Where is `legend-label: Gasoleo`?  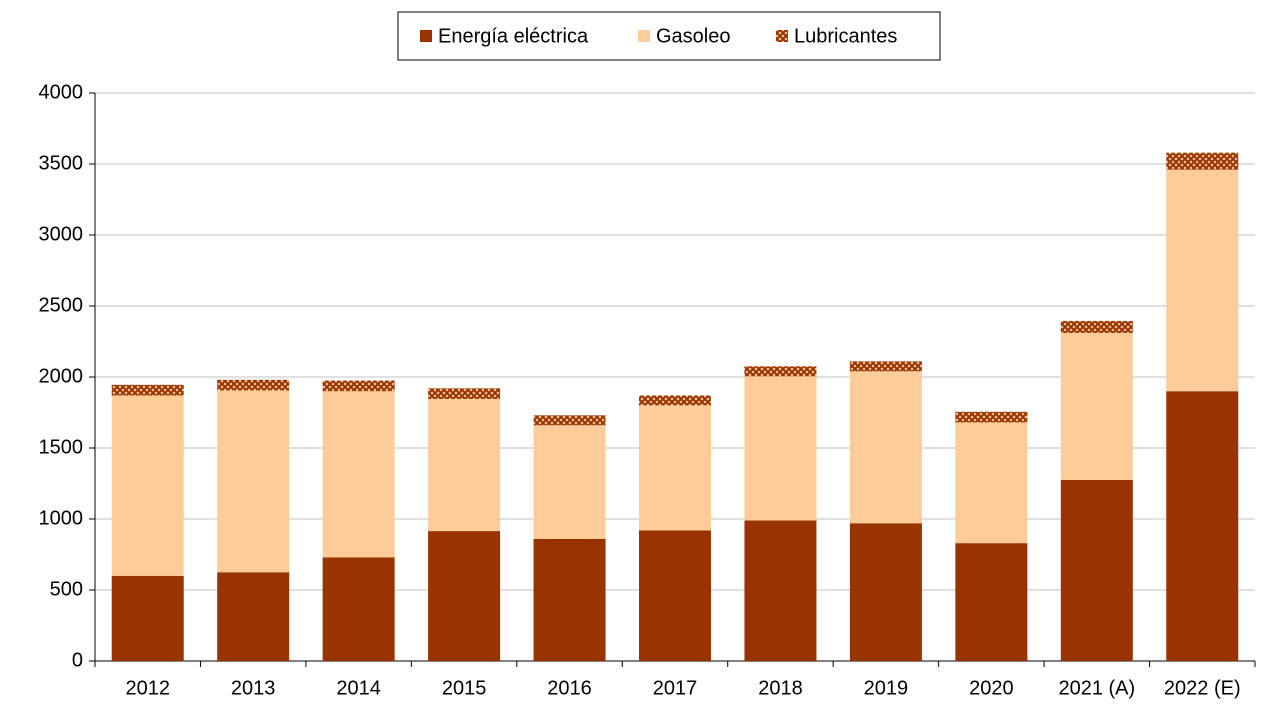 legend-label: Gasoleo is located at coordinates (693, 36).